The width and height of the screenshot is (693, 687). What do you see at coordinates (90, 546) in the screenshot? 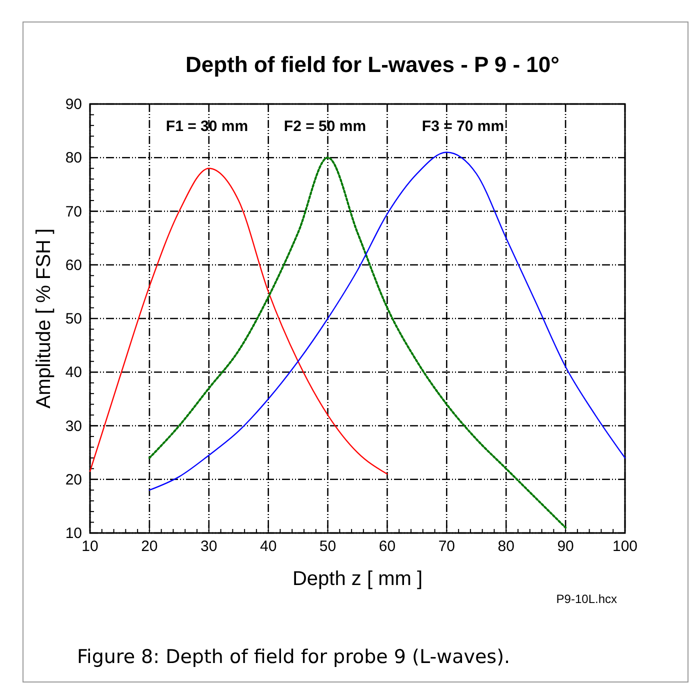
I see `x-tick-label: 10` at bounding box center [90, 546].